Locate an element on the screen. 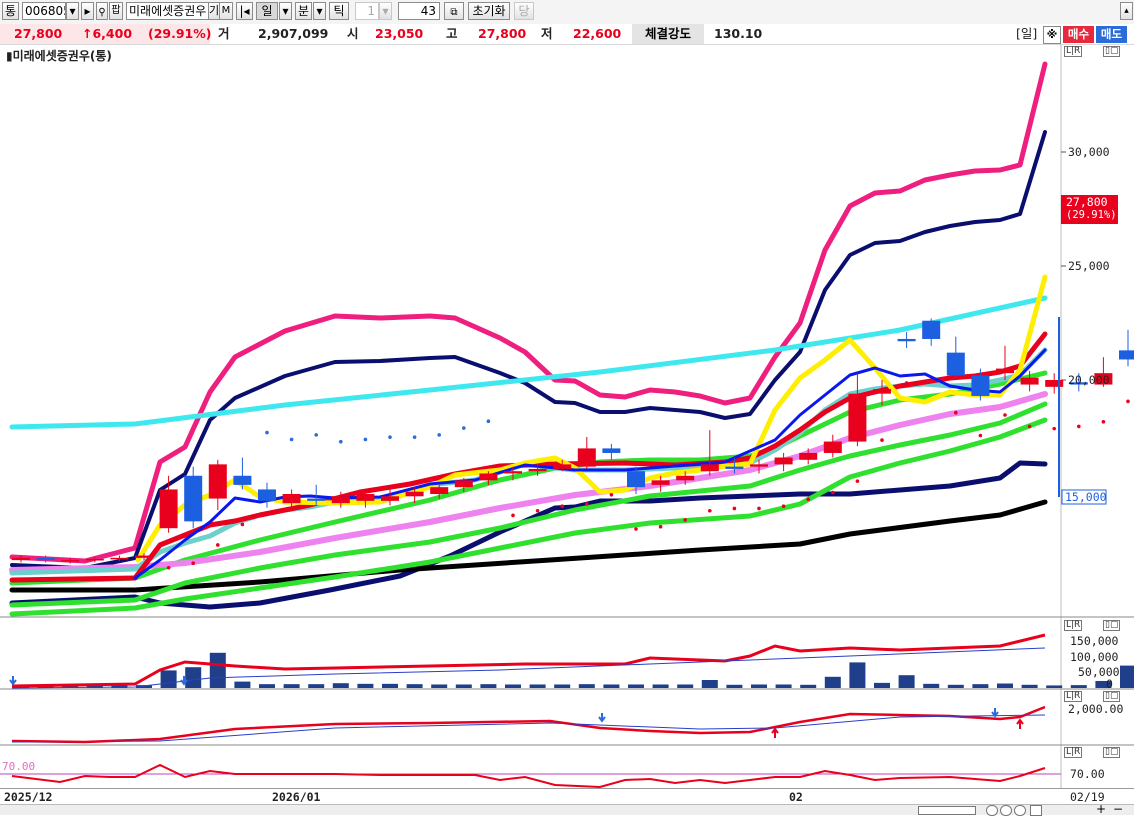  chart-setting-button is located at coordinates (1036, 810).